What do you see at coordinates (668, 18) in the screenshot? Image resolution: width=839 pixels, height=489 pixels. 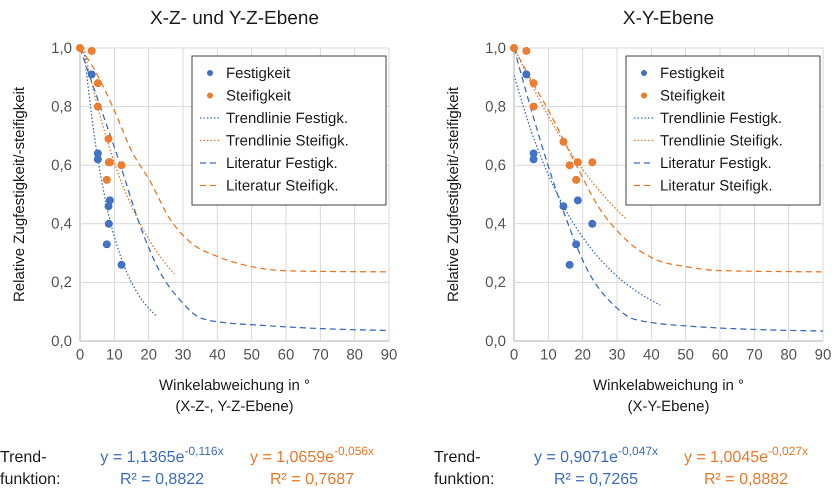 I see `chart-title: X-Y-Ebene` at bounding box center [668, 18].